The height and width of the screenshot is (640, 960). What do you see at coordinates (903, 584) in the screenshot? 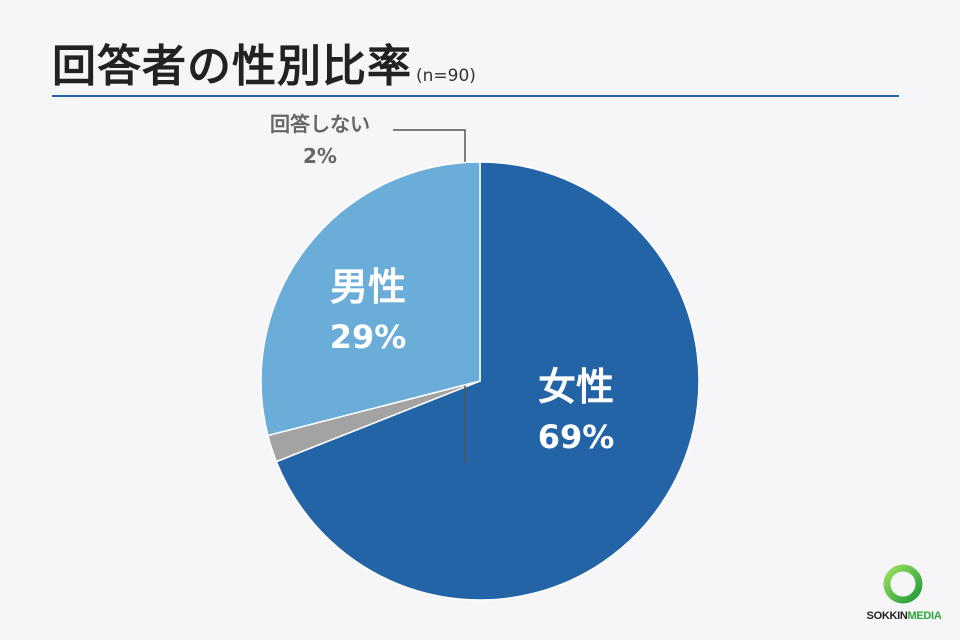
I see `ring-logo-icon` at bounding box center [903, 584].